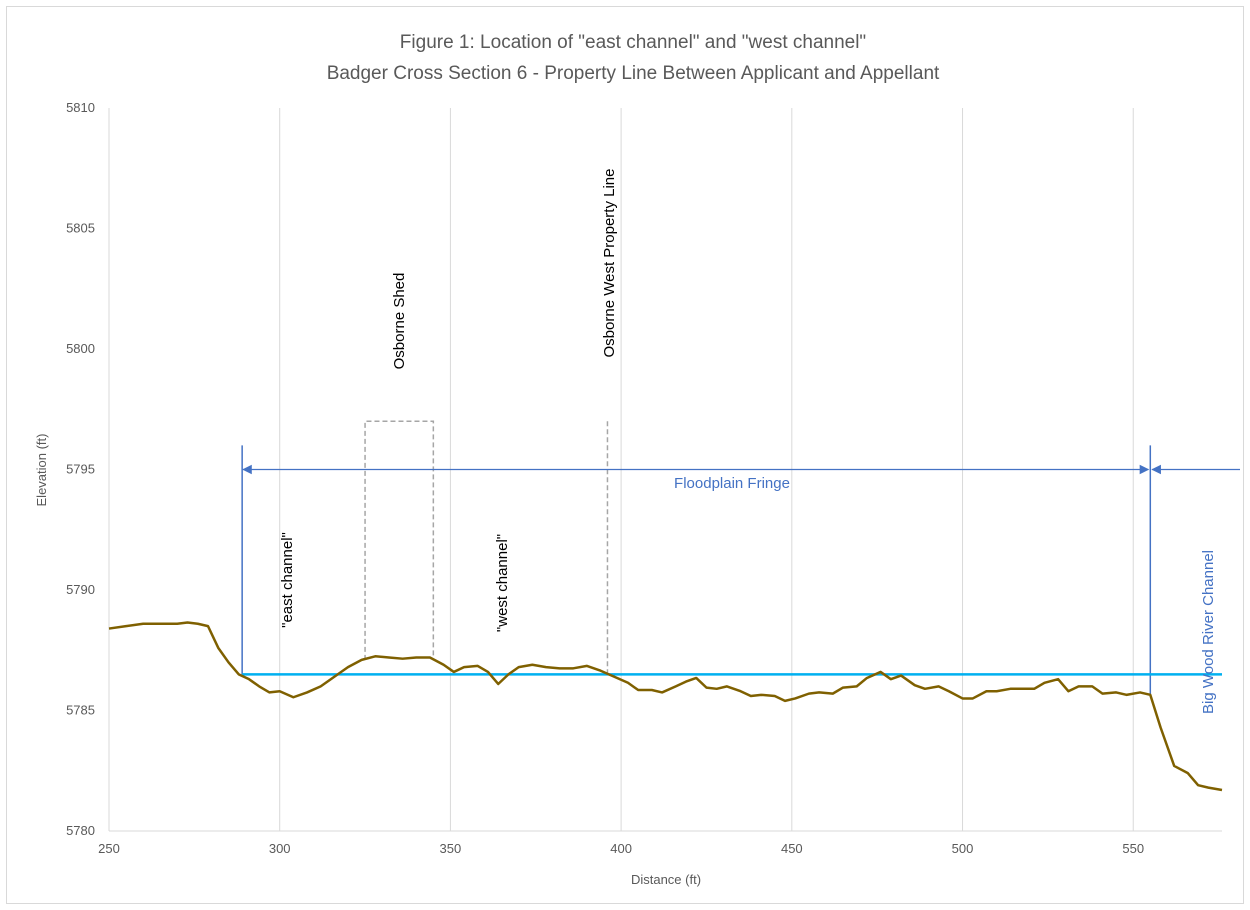 This screenshot has width=1250, height=910. Describe the element at coordinates (80, 348) in the screenshot. I see `y-tick-label: 5800` at that location.